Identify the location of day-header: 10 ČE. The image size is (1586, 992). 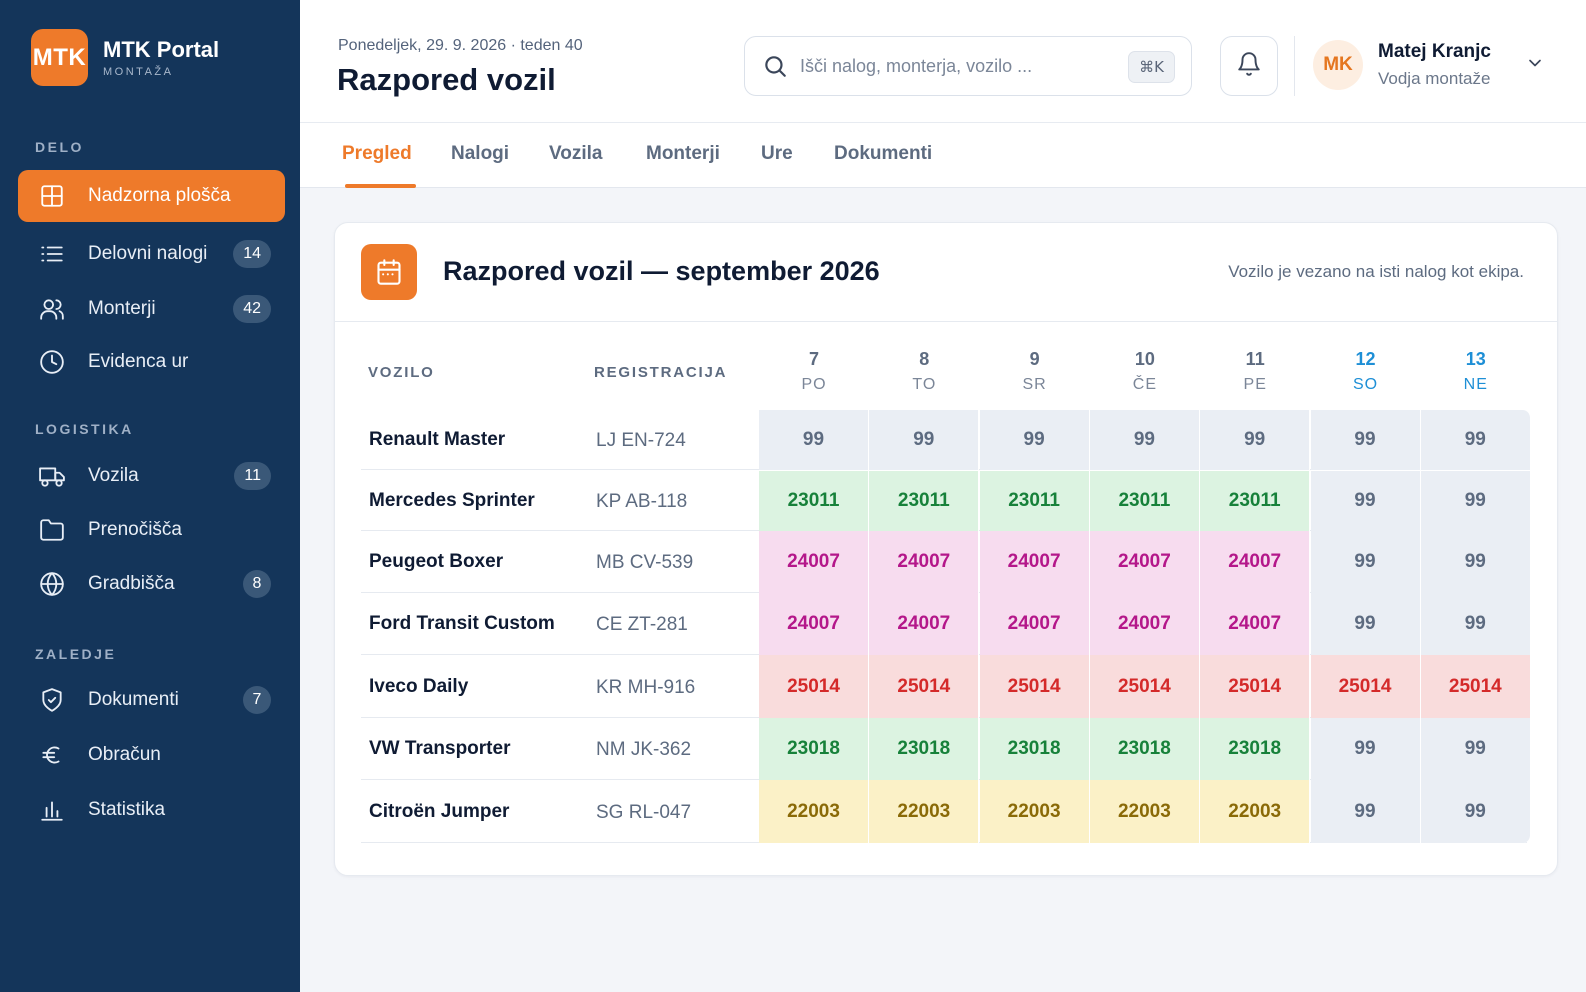
(1145, 371).